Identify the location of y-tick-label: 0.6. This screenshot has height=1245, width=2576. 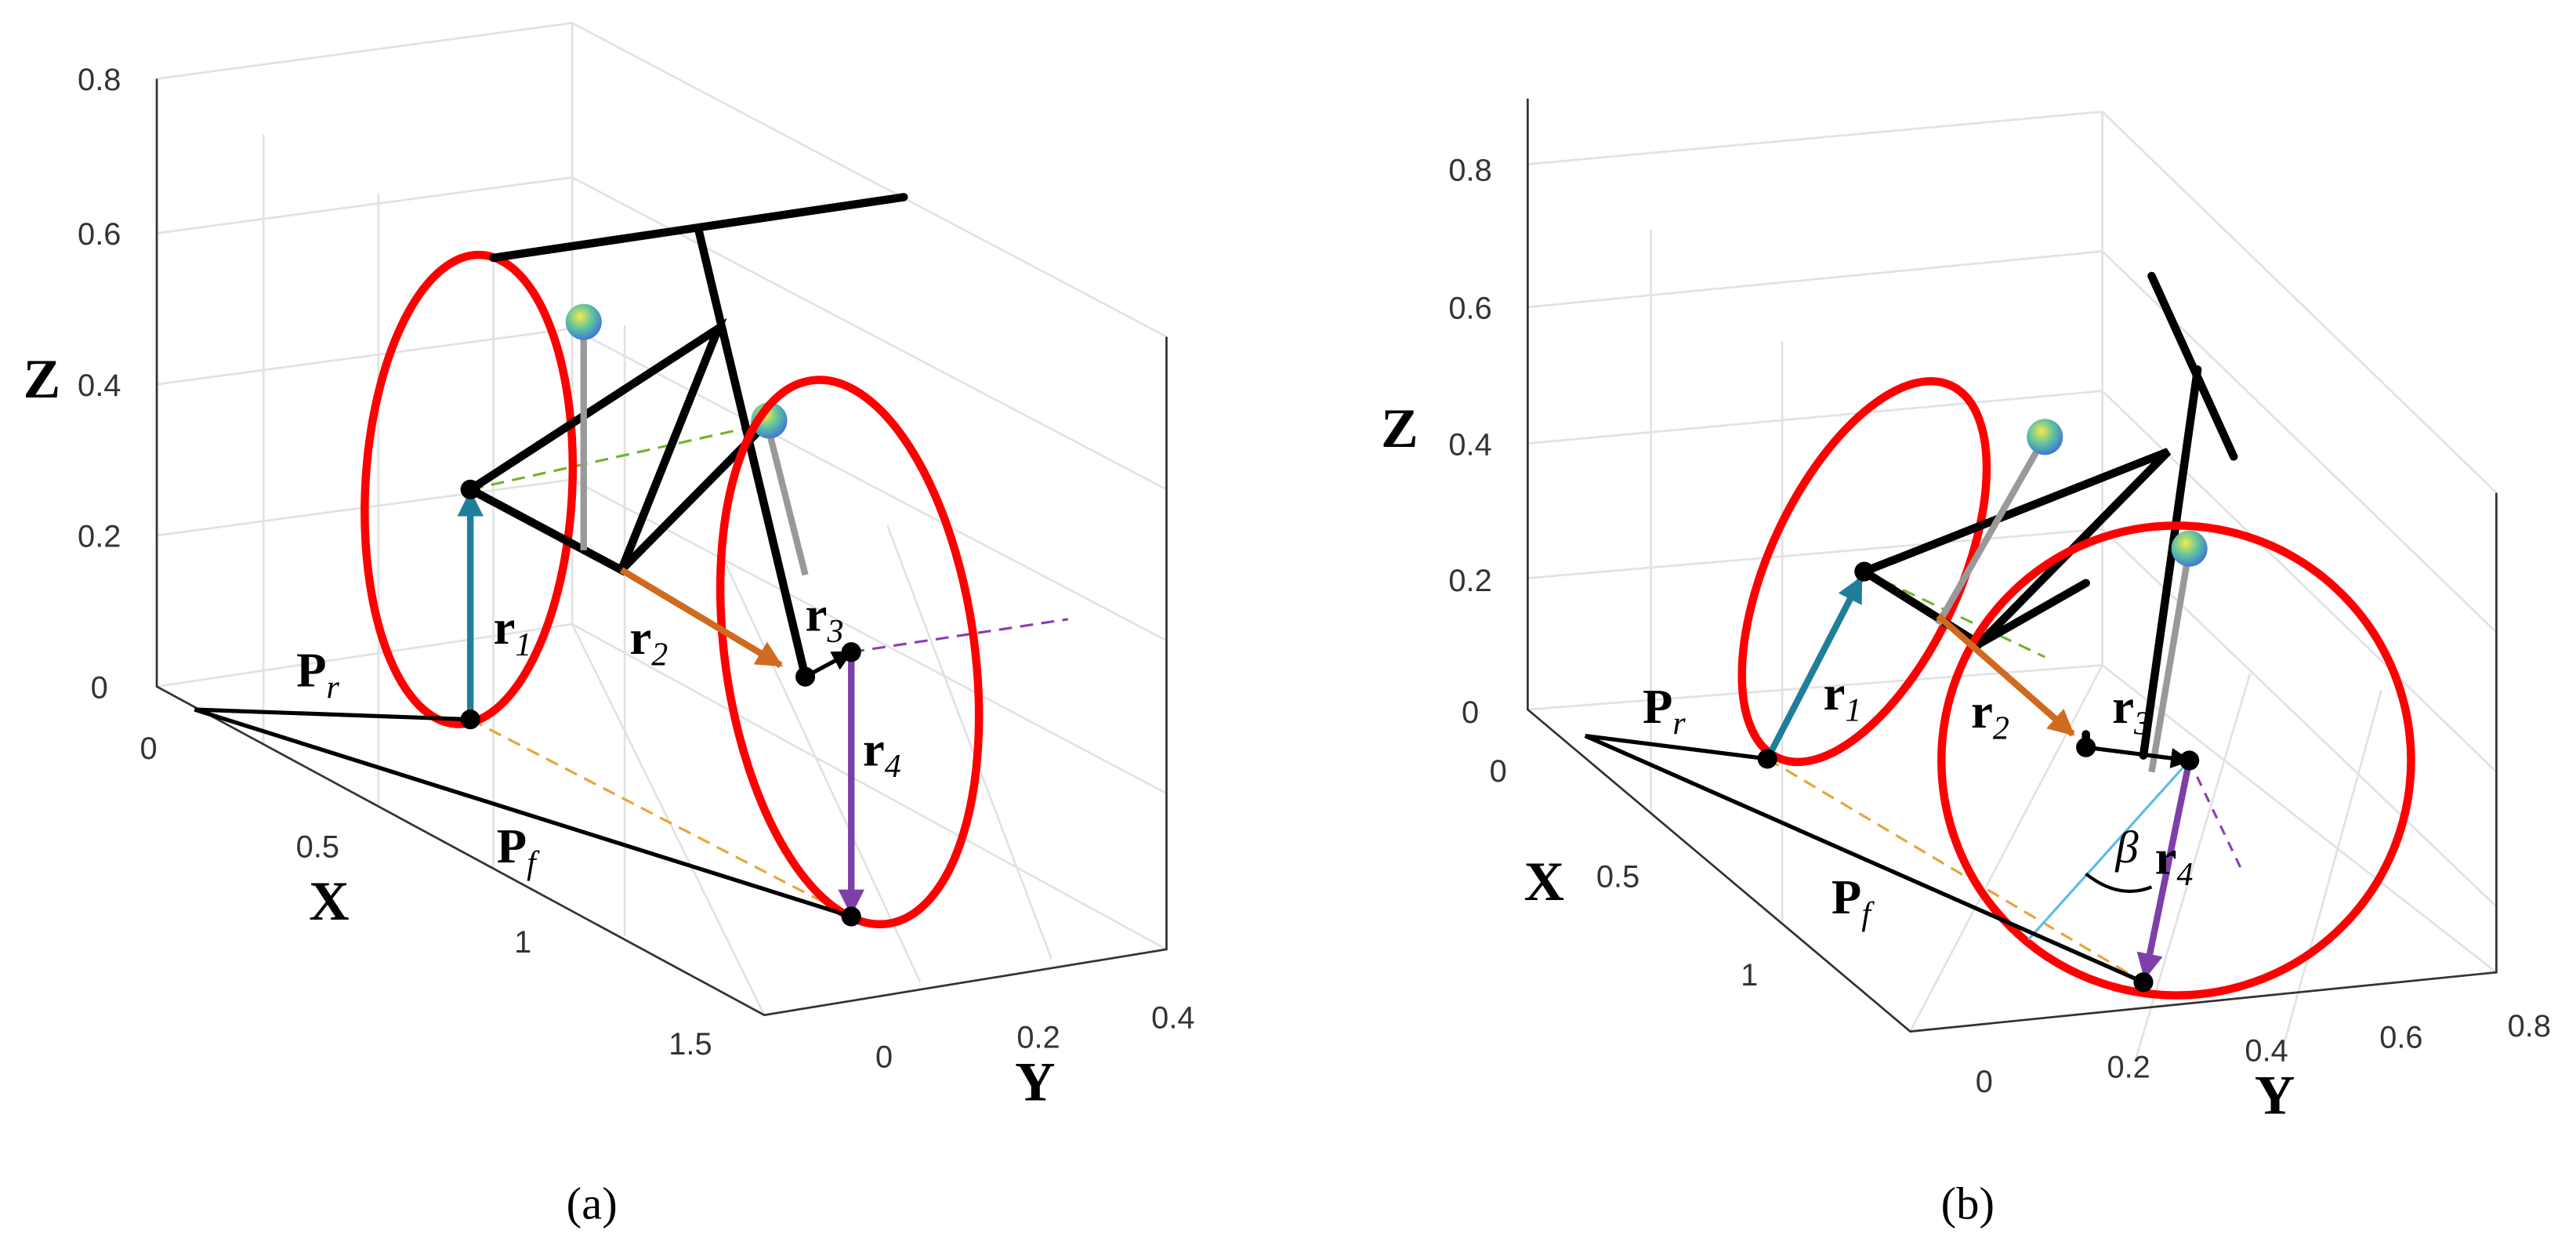
(2400, 1038).